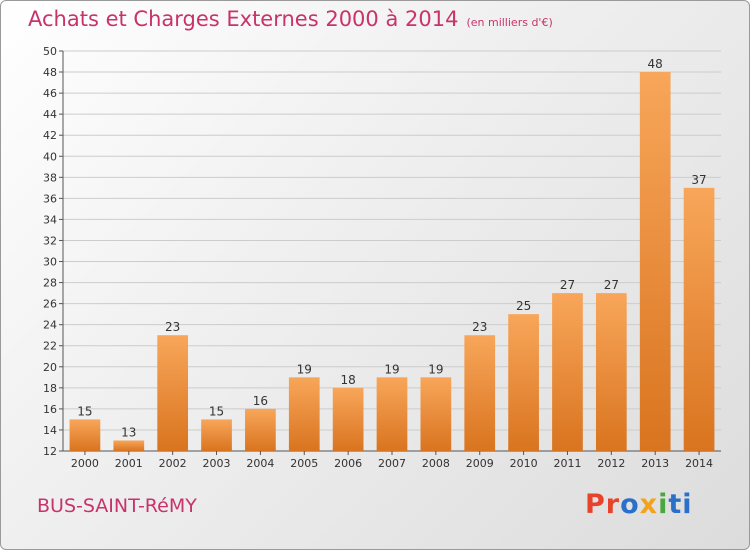 The image size is (750, 550). What do you see at coordinates (50, 198) in the screenshot?
I see `y-tick-label: 36` at bounding box center [50, 198].